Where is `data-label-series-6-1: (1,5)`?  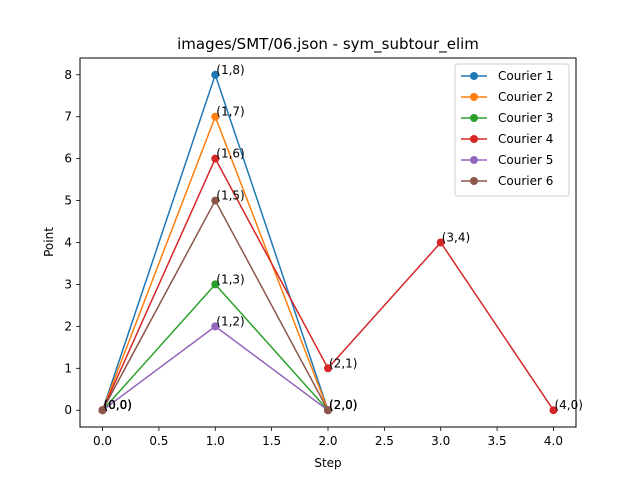
data-label-series-6-1: (1,5) is located at coordinates (230, 196).